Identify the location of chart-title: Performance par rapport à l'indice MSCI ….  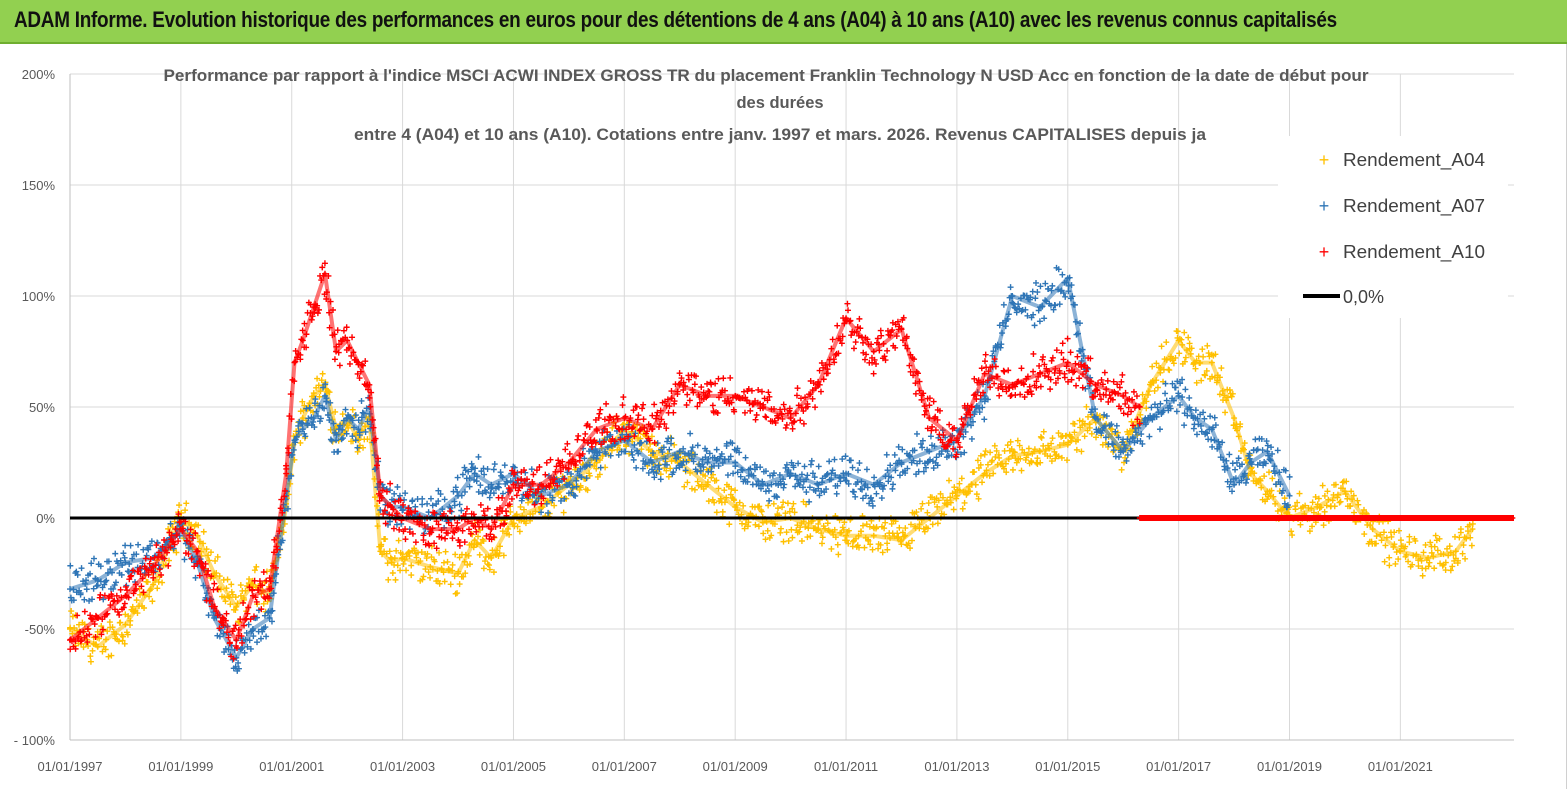
(767, 105).